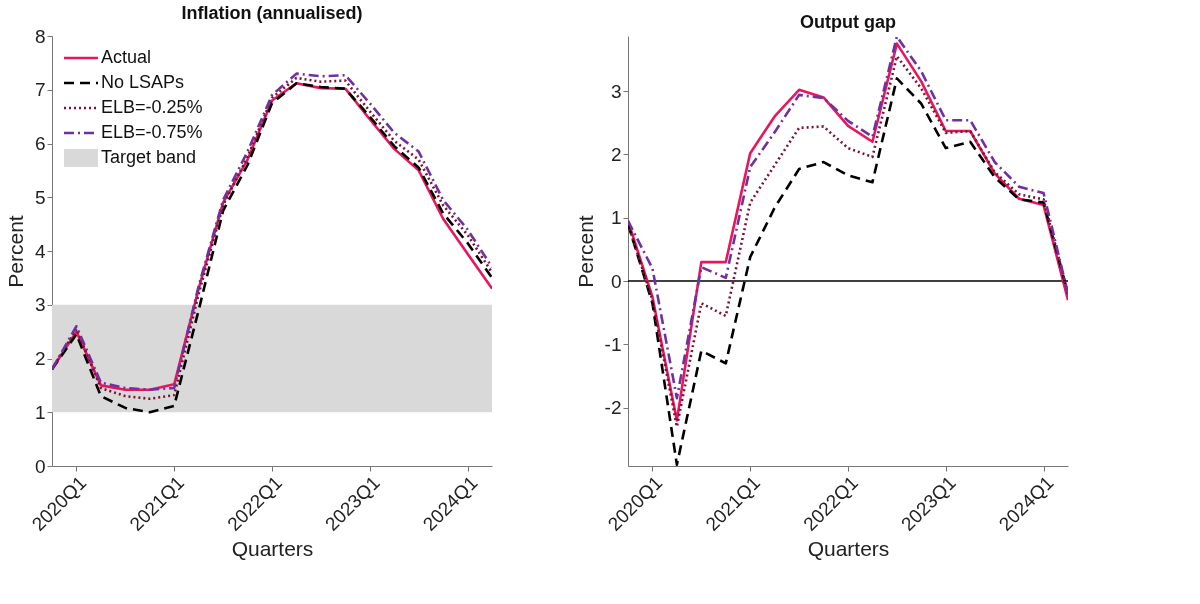 The height and width of the screenshot is (604, 1200). I want to click on y-tick-label: -2, so click(613, 408).